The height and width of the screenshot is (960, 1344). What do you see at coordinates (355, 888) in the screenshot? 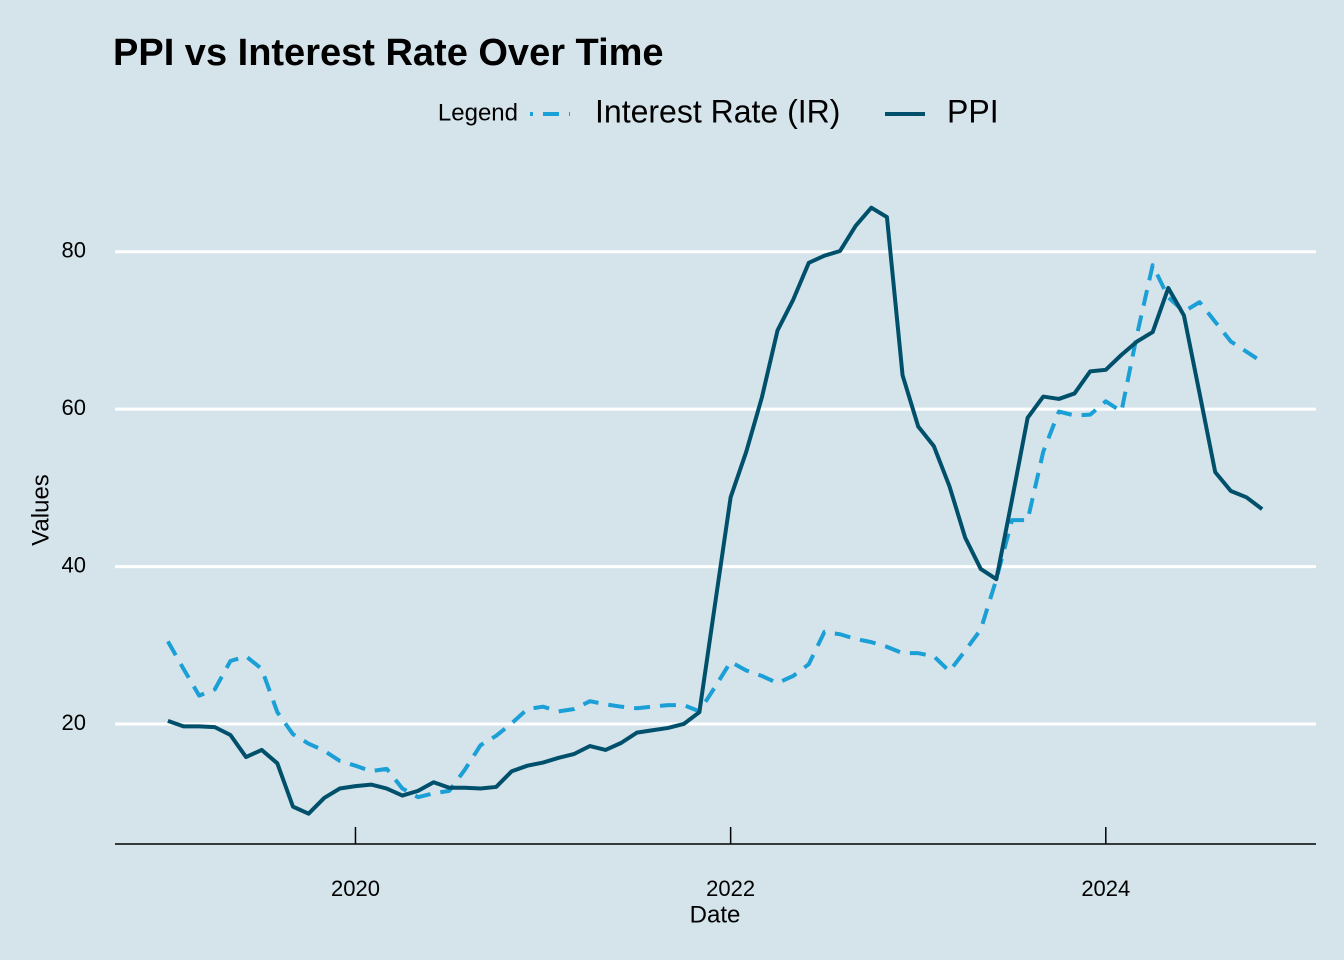
I see `x-tick-label: 2020` at bounding box center [355, 888].